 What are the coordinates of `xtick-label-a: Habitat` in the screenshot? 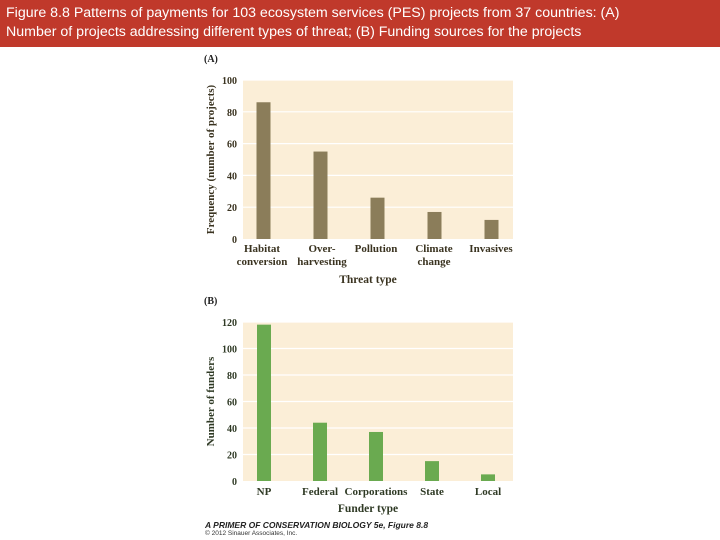 It's located at (262, 249).